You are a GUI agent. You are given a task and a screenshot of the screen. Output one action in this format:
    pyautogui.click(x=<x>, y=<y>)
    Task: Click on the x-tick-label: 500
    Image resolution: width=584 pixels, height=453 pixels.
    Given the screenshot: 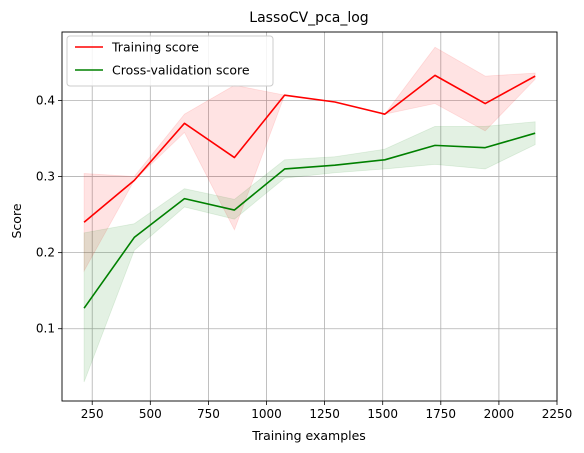 What is the action you would take?
    pyautogui.click(x=150, y=414)
    